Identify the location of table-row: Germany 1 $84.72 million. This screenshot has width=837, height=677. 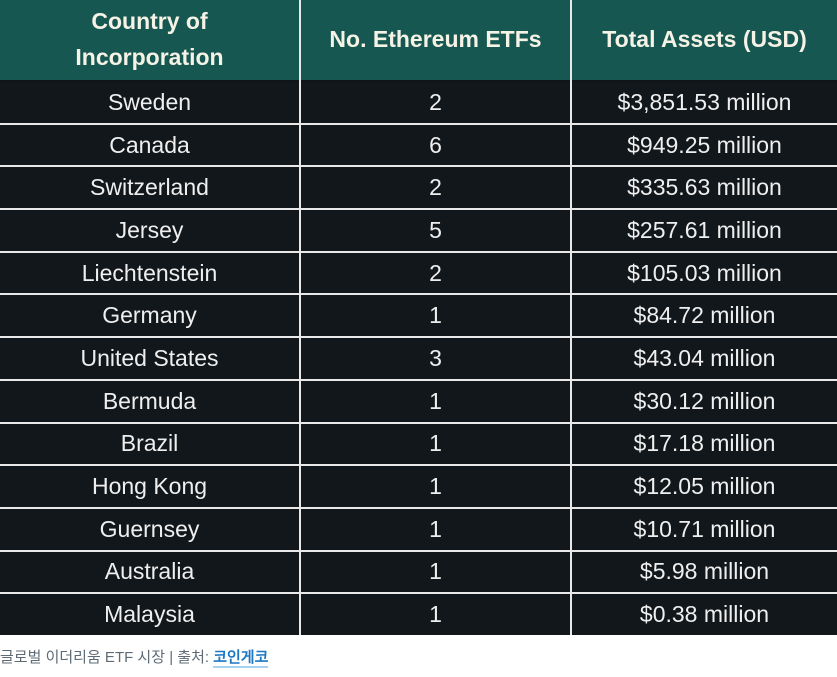
(418, 315).